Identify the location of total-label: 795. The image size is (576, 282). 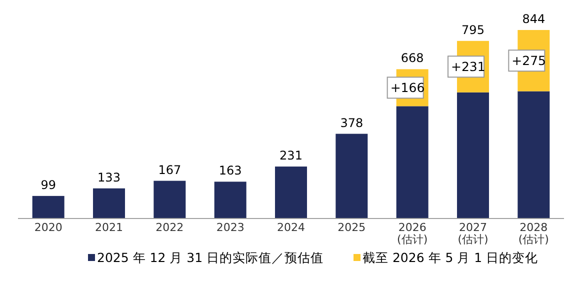
(473, 29).